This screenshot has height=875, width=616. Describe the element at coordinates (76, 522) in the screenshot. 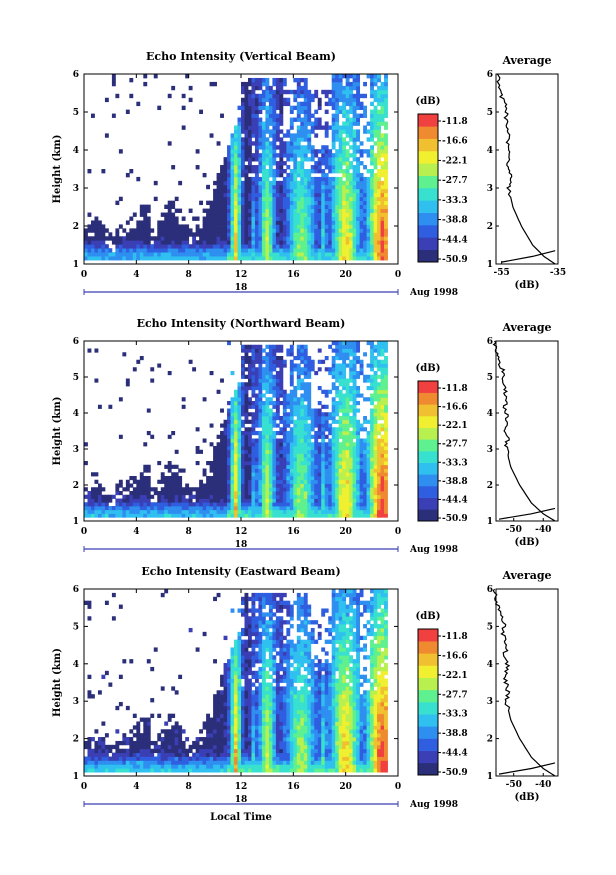

I see `y-tick-label: 1` at that location.